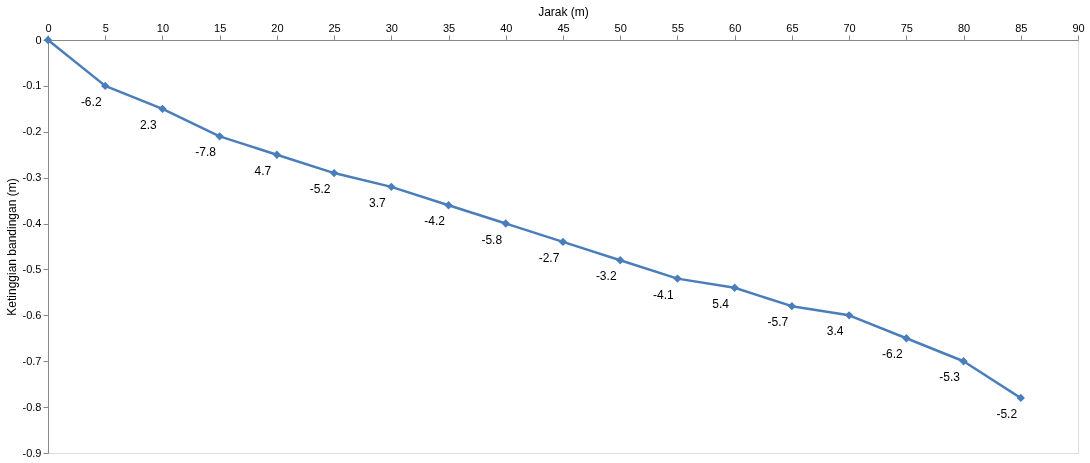 This screenshot has height=463, width=1090. Describe the element at coordinates (32, 360) in the screenshot. I see `y-tick-label: -0.7` at that location.